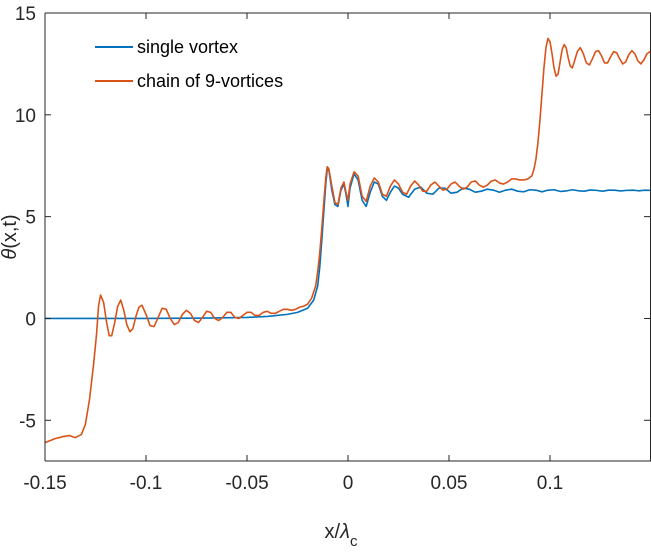 This screenshot has width=651, height=560. I want to click on x-tick-label: -0.15, so click(44, 483).